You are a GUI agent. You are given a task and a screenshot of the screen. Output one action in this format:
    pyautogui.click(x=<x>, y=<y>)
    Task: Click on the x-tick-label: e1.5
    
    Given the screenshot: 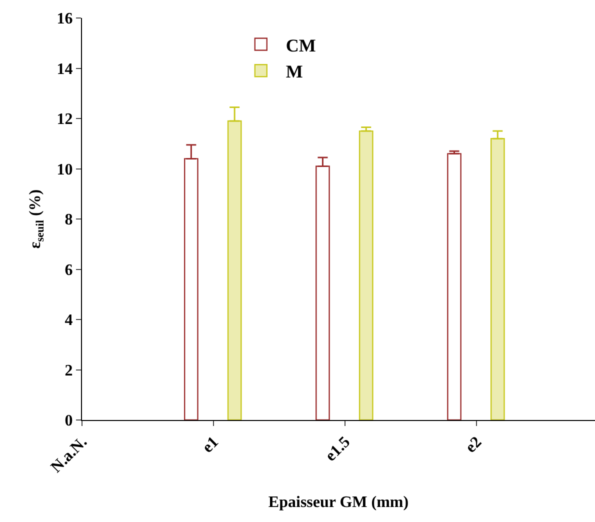 What is the action you would take?
    pyautogui.click(x=338, y=449)
    